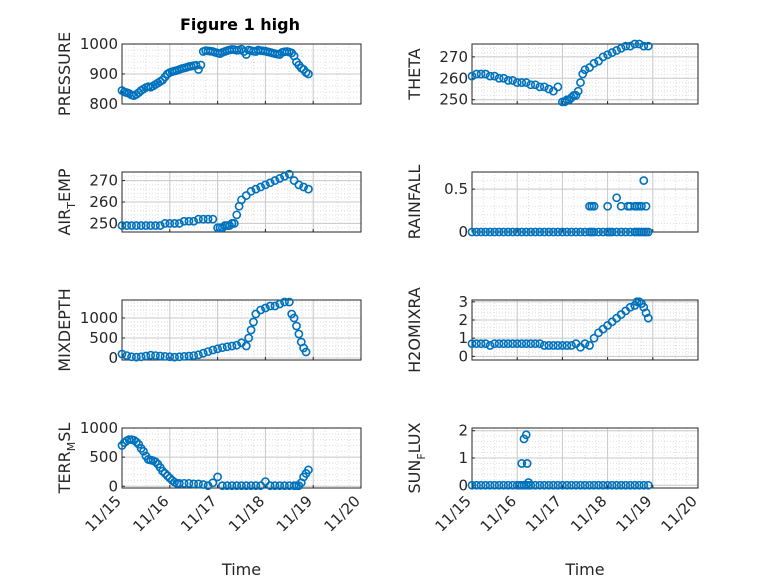  I want to click on x-tick-label: 11/18, so click(246, 513).